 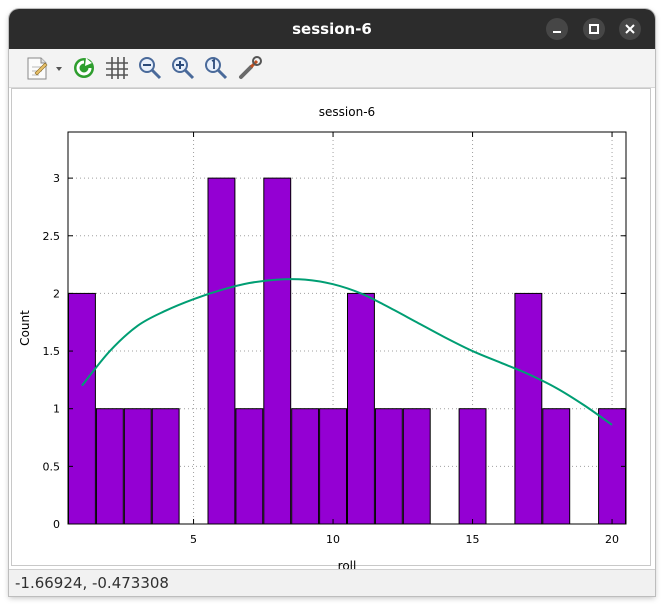 I want to click on y-tick-label: 1.5, so click(x=52, y=351).